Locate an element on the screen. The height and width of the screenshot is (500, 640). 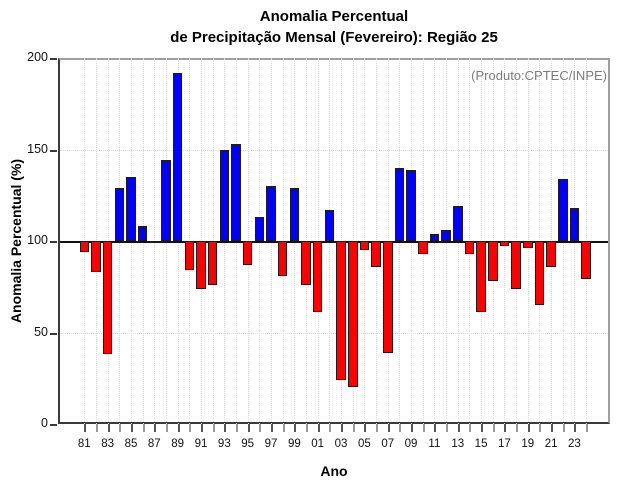
x-axis-tick-label: 05 is located at coordinates (364, 444).